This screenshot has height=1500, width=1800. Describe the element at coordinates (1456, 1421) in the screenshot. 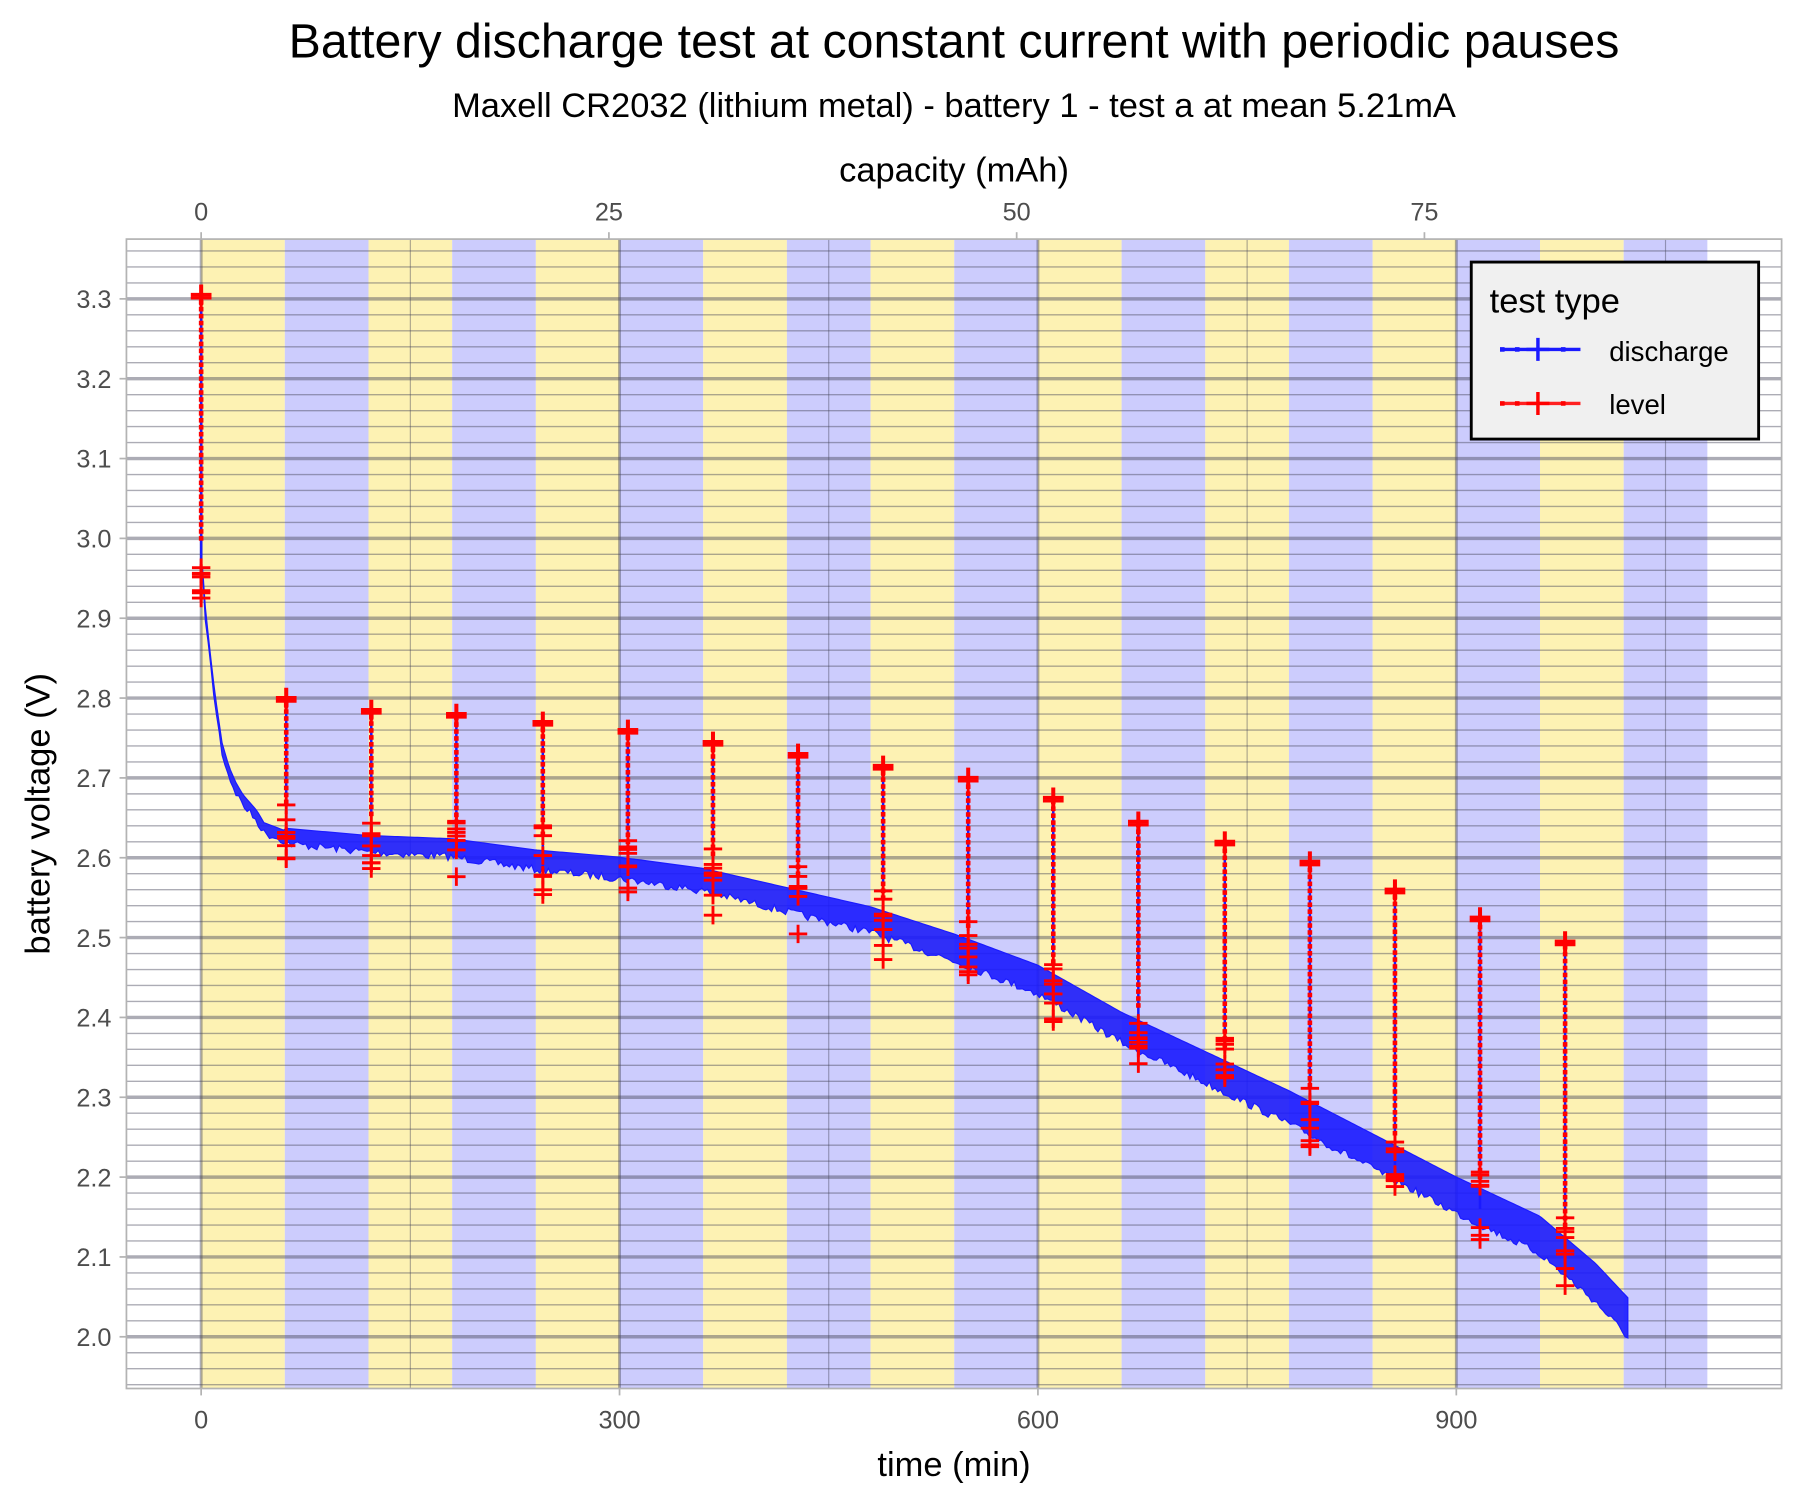

I see `x-tick-label: 900` at that location.